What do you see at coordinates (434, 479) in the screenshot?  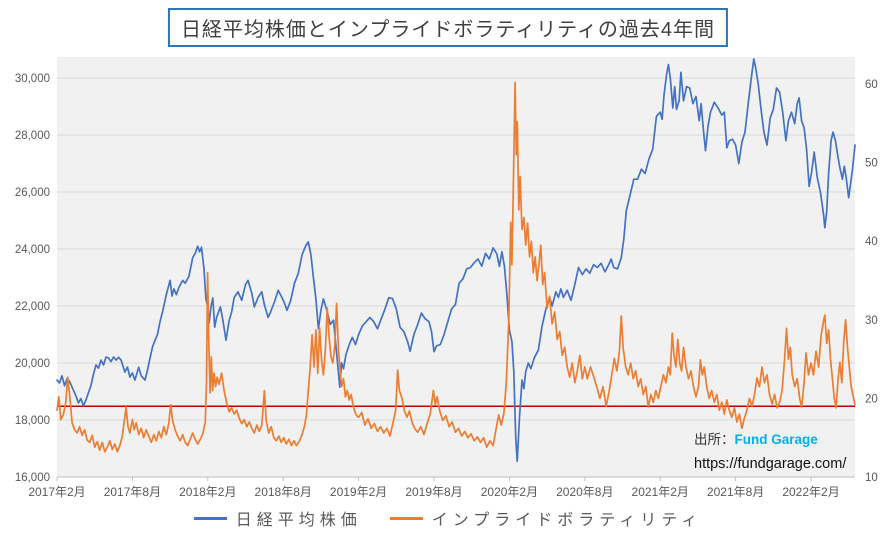 I see `x-tick-marks` at bounding box center [434, 479].